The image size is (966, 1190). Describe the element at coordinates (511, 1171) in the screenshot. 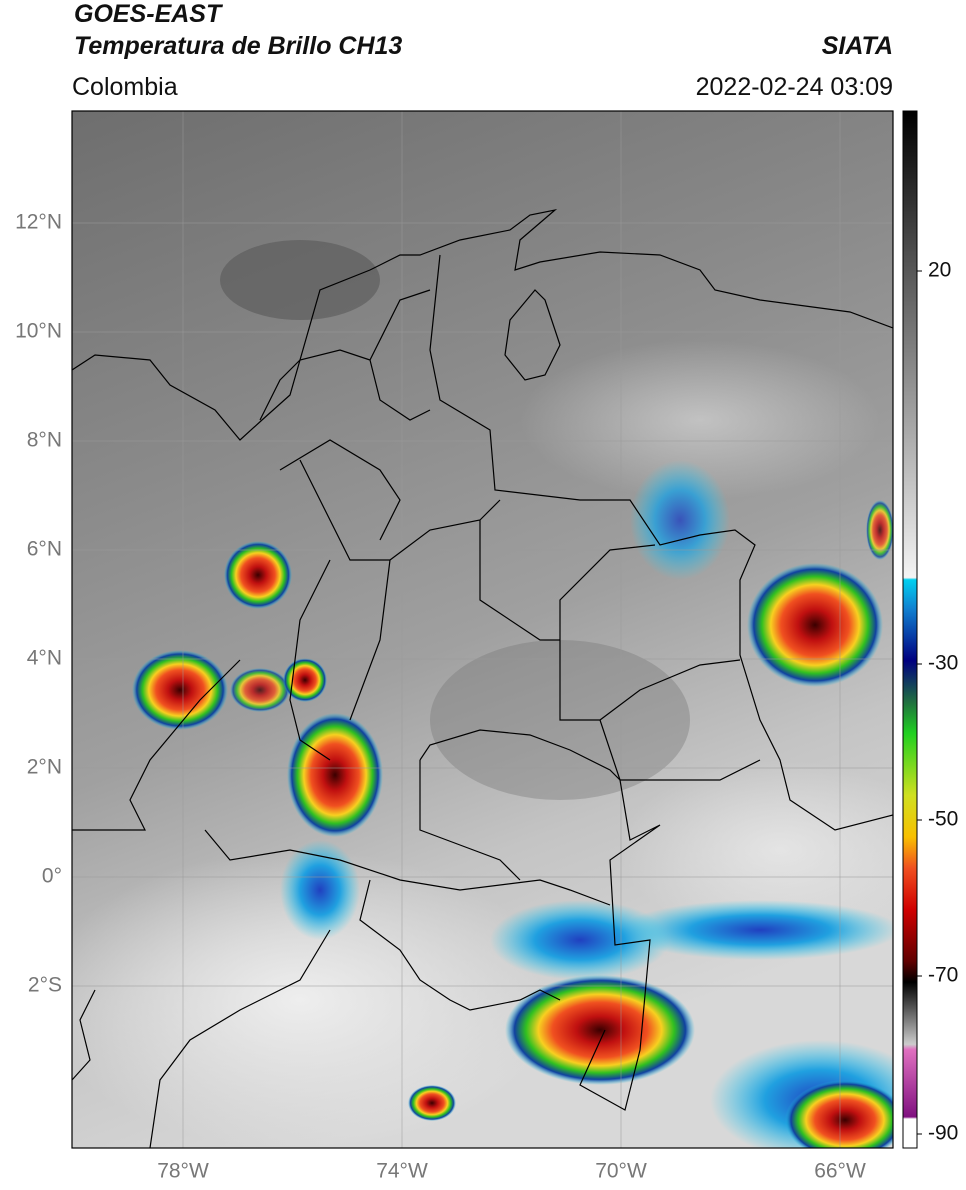

I see `lon-labels: 78°W 74°W 70°W 66°W` at that location.